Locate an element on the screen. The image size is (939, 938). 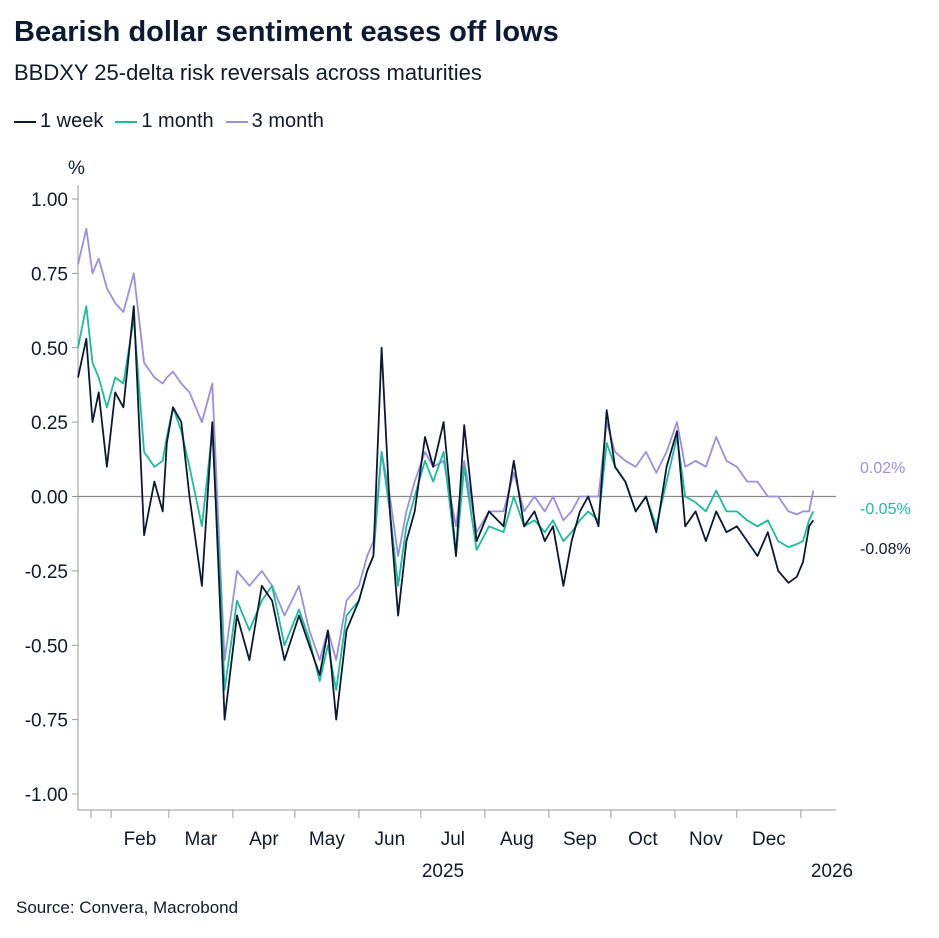
legend: 1 week 1 month 3 month is located at coordinates (169, 121).